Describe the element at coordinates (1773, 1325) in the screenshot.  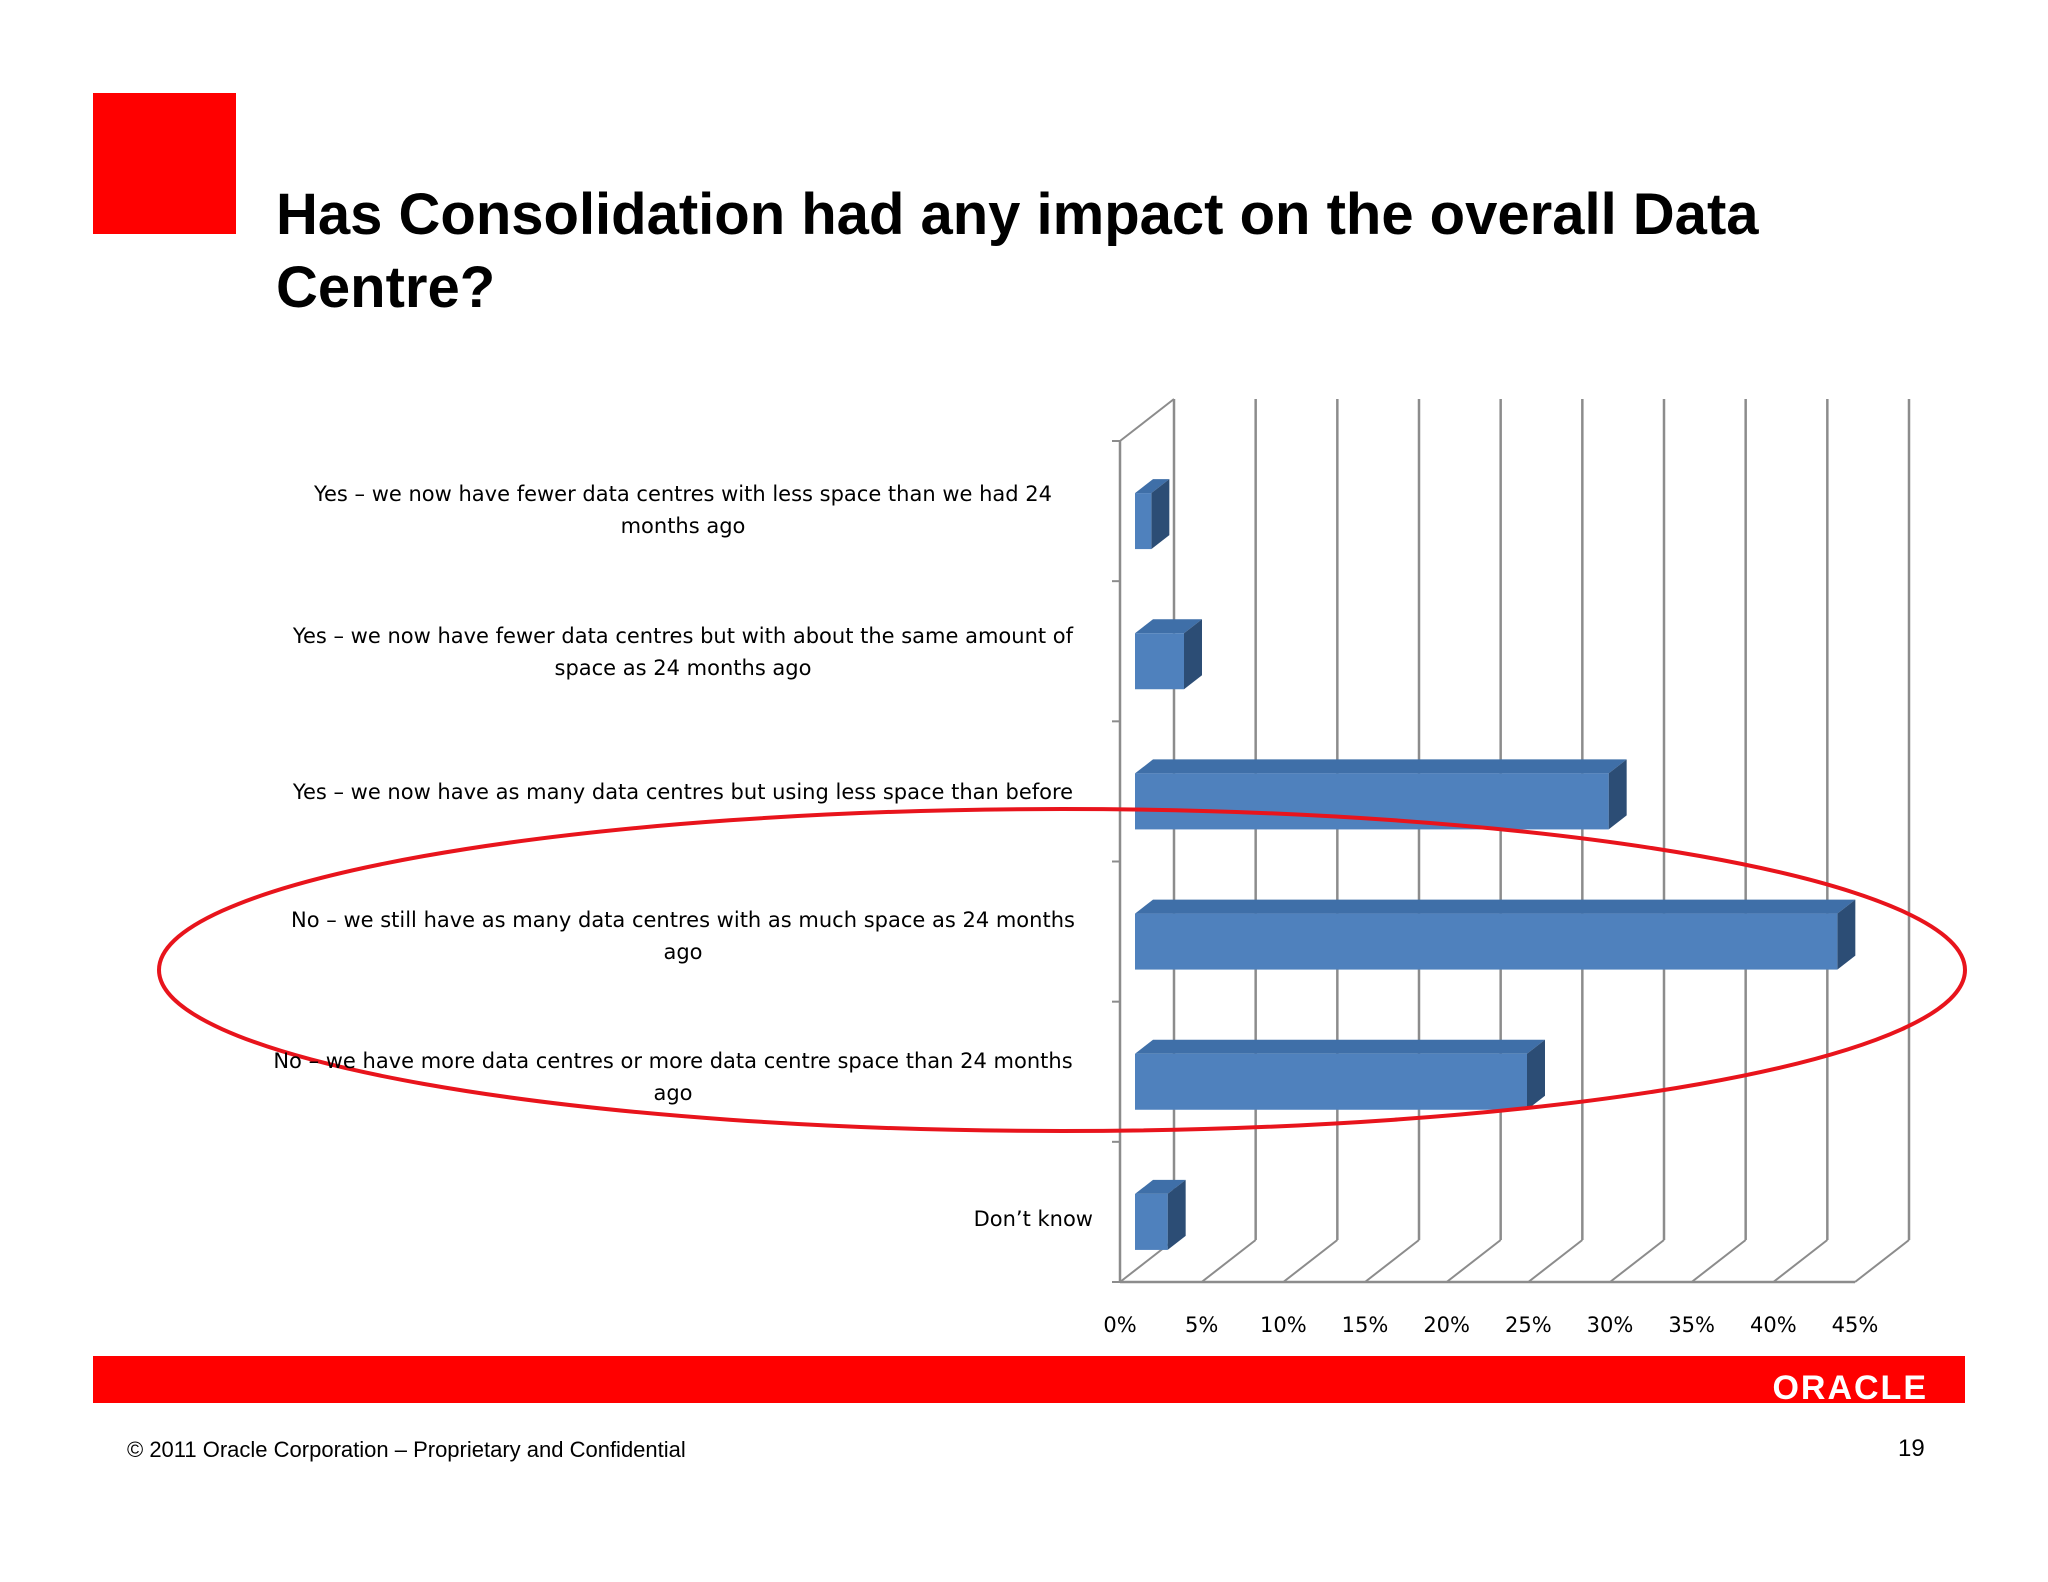
I see `x-tick-label: 40%` at that location.